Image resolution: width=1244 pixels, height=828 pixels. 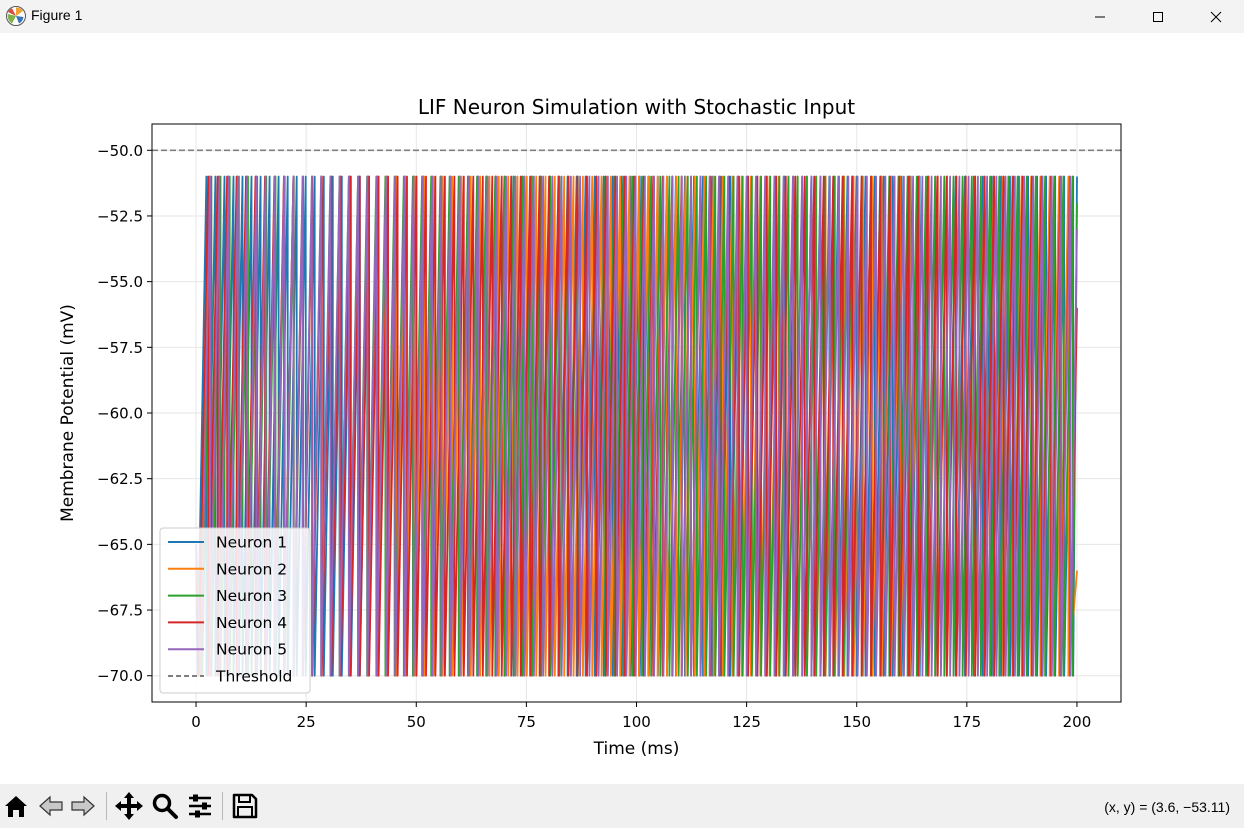 What do you see at coordinates (120, 611) in the screenshot?
I see `y-tick-label: −67.5` at bounding box center [120, 611].